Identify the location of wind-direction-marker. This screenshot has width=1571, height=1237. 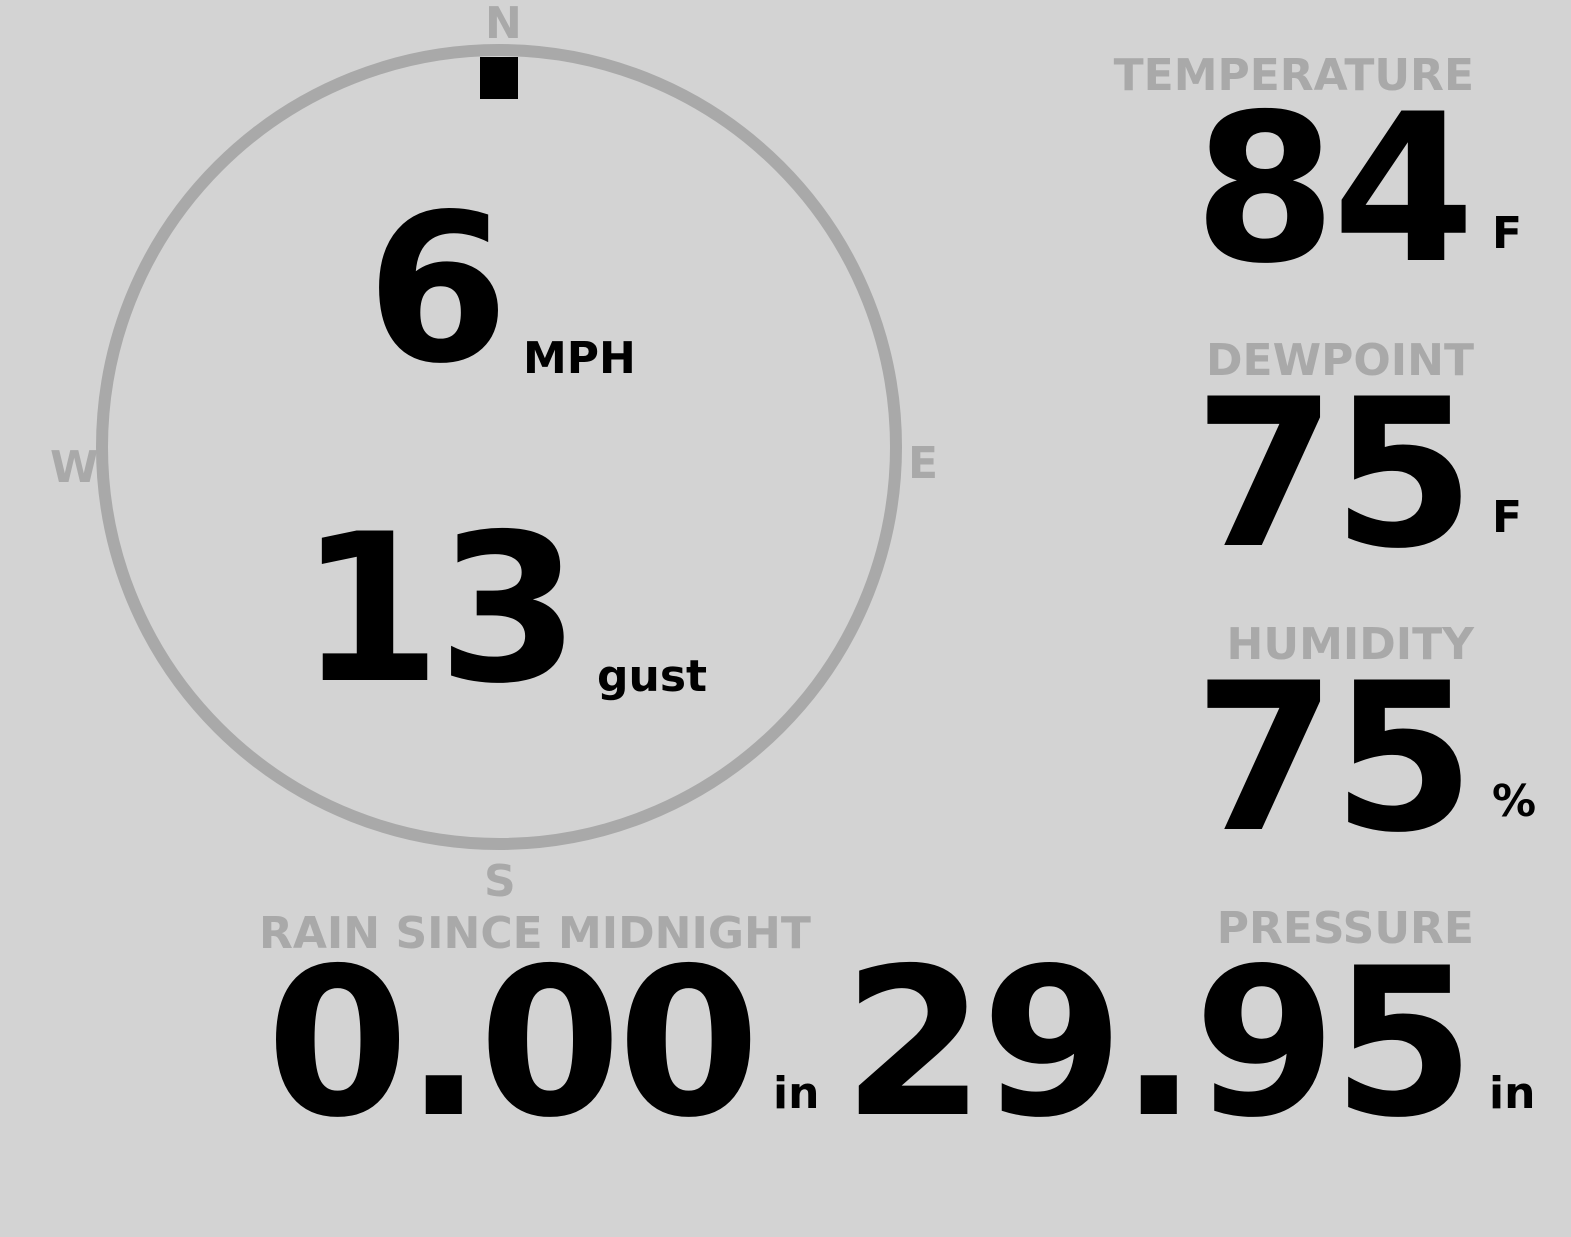
(499, 78).